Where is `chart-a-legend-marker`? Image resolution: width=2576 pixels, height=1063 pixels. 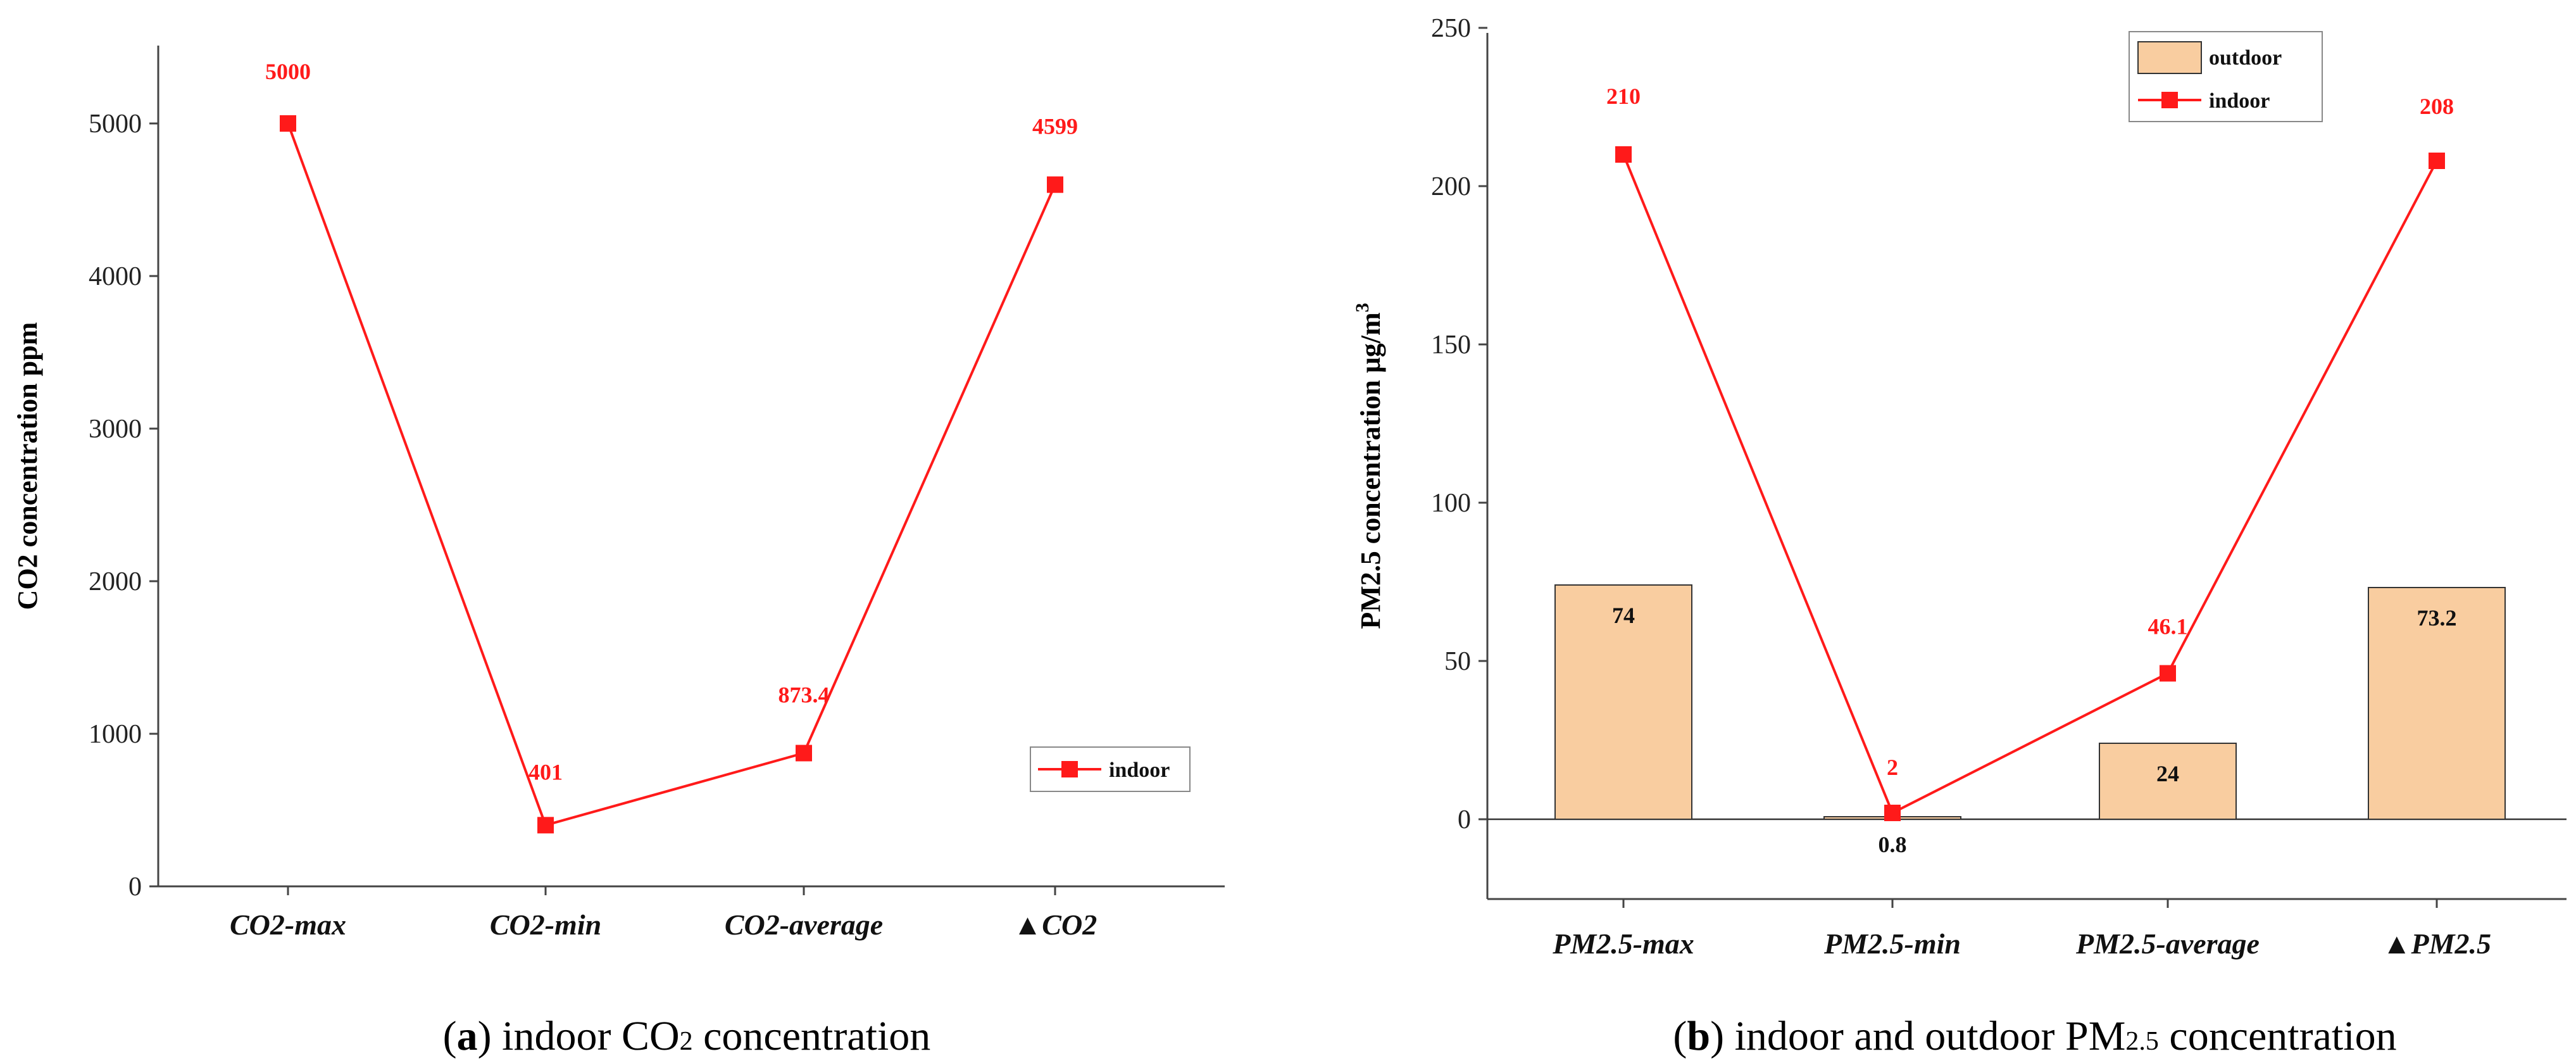
chart-a-legend-marker is located at coordinates (1069, 769).